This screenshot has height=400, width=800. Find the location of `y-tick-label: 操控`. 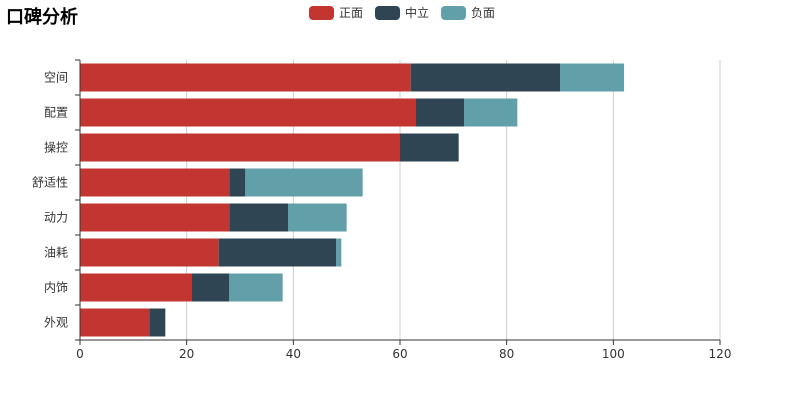

y-tick-label: 操控 is located at coordinates (56, 147).